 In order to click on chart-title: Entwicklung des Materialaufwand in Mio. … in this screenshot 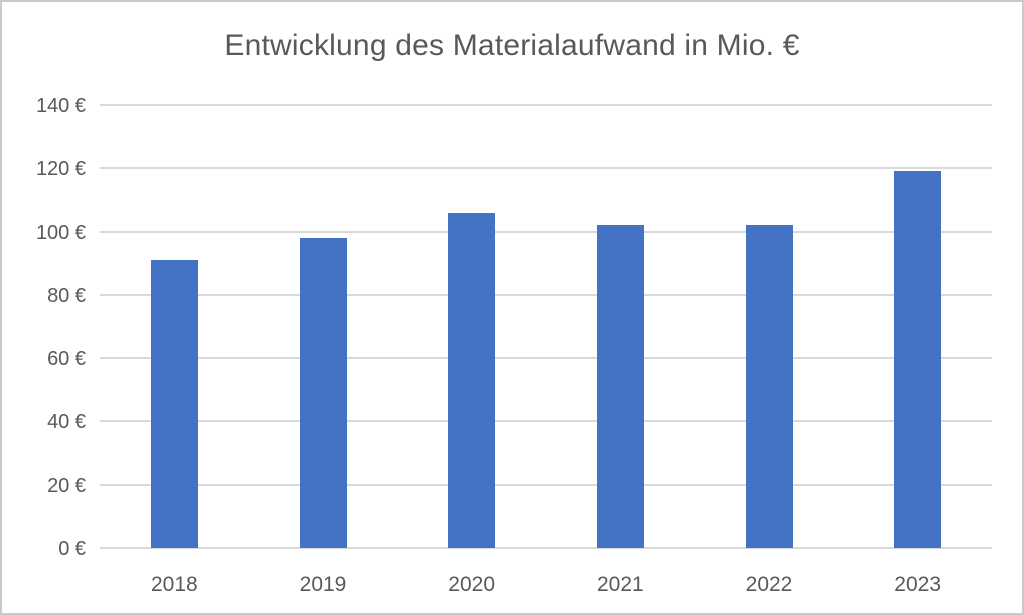, I will do `click(512, 45)`.